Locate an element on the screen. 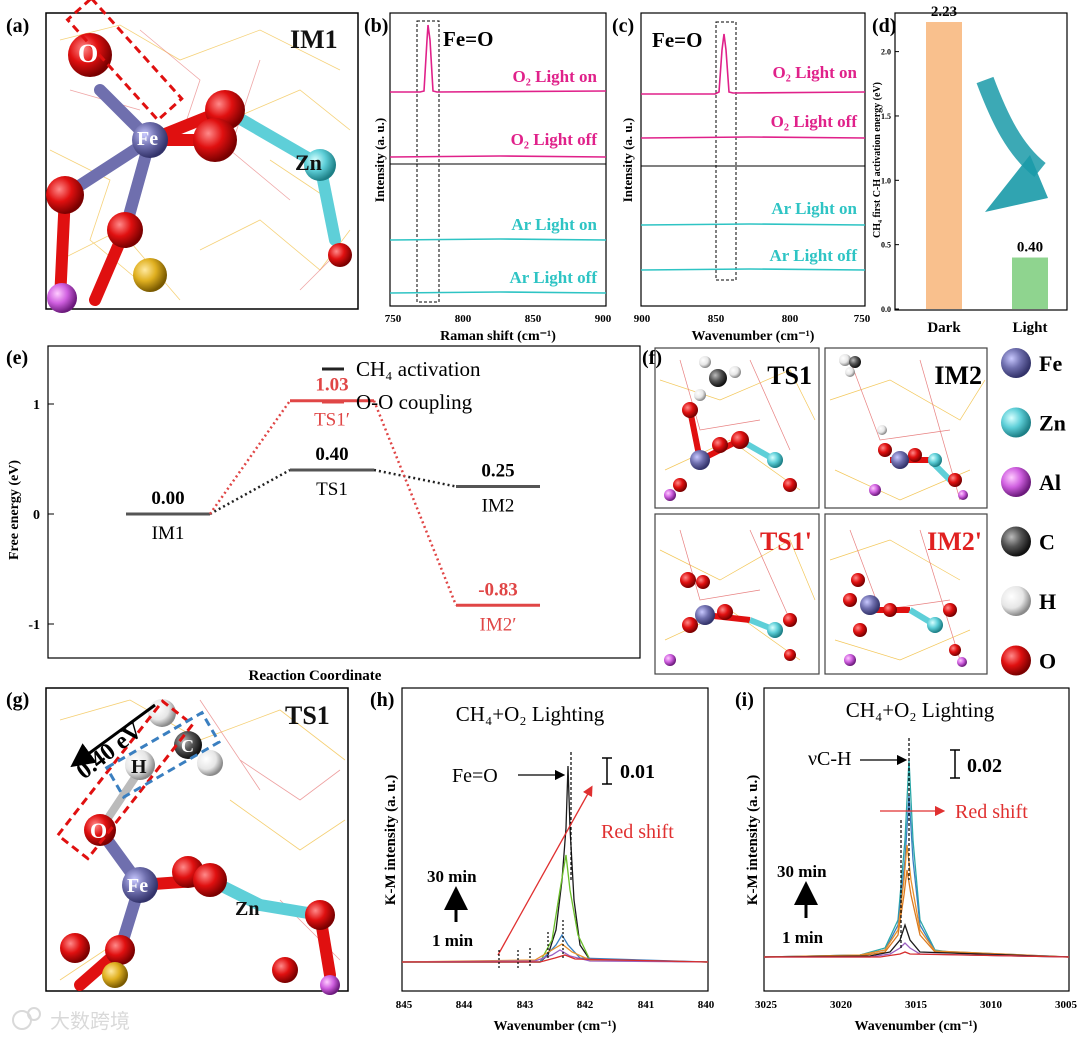  b-xtick-3: 850 is located at coordinates (533, 319).